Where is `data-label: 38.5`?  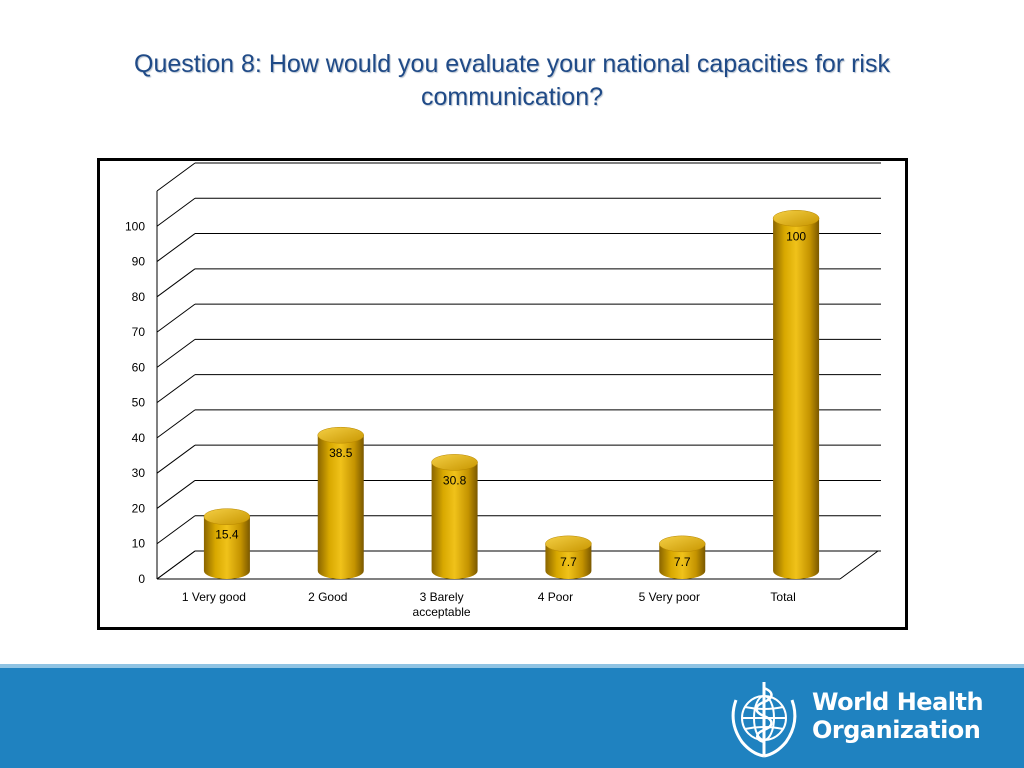 data-label: 38.5 is located at coordinates (341, 453).